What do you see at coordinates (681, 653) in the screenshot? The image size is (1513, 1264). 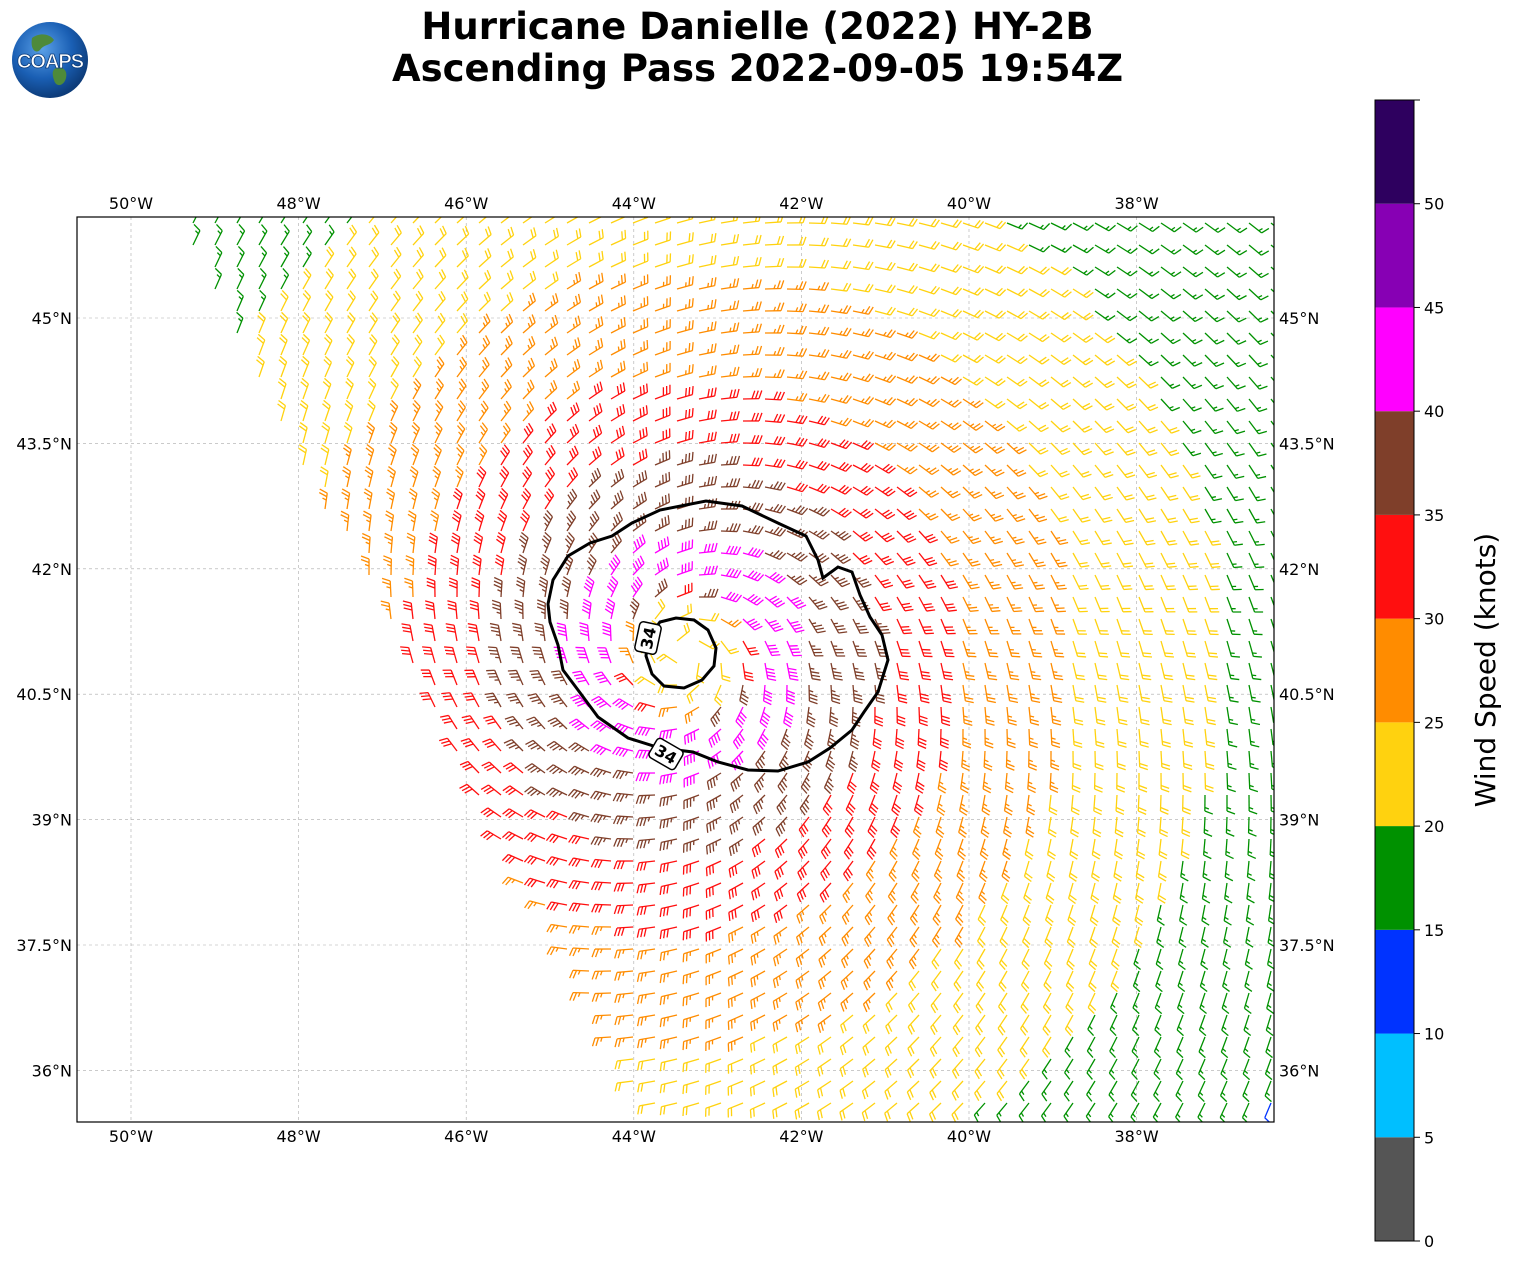 I see `contour-inner-34kt` at bounding box center [681, 653].